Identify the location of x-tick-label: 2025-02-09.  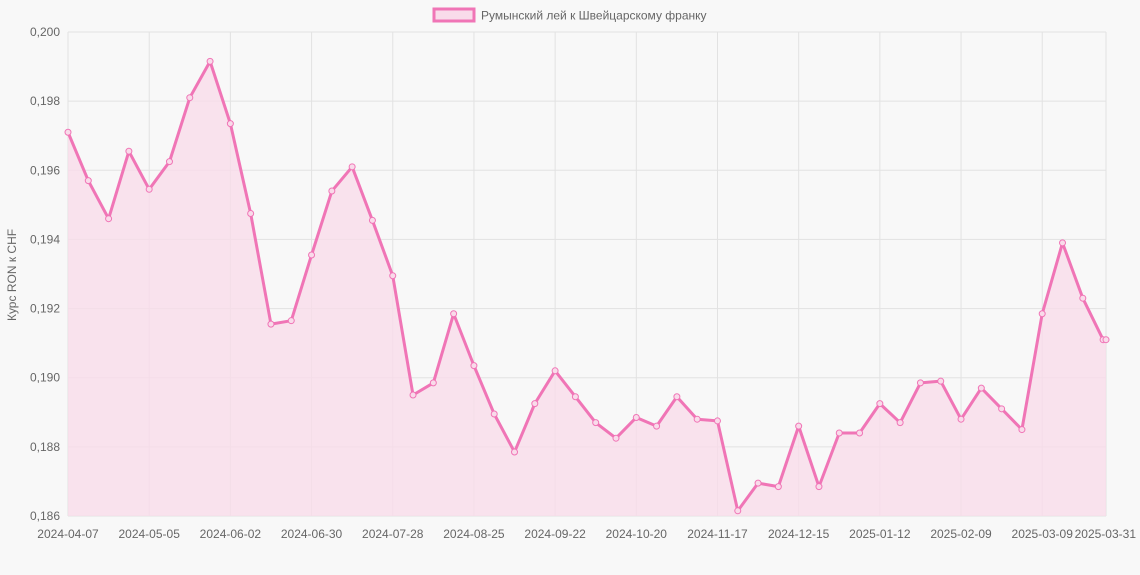
(961, 534).